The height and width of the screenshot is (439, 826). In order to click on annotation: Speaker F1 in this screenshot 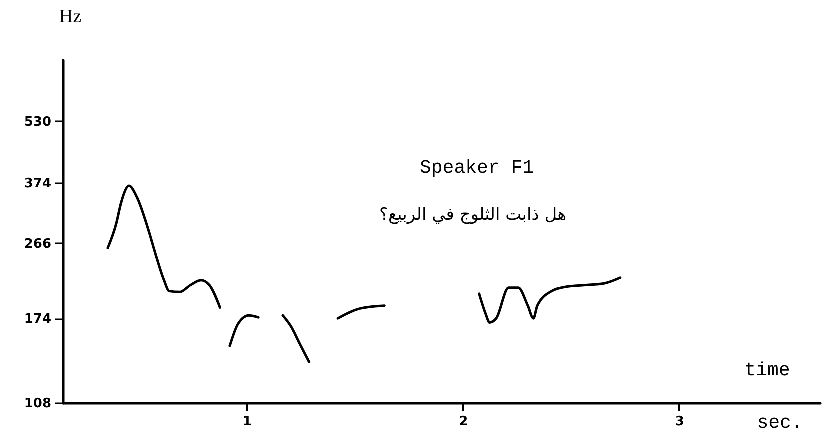, I will do `click(477, 168)`.